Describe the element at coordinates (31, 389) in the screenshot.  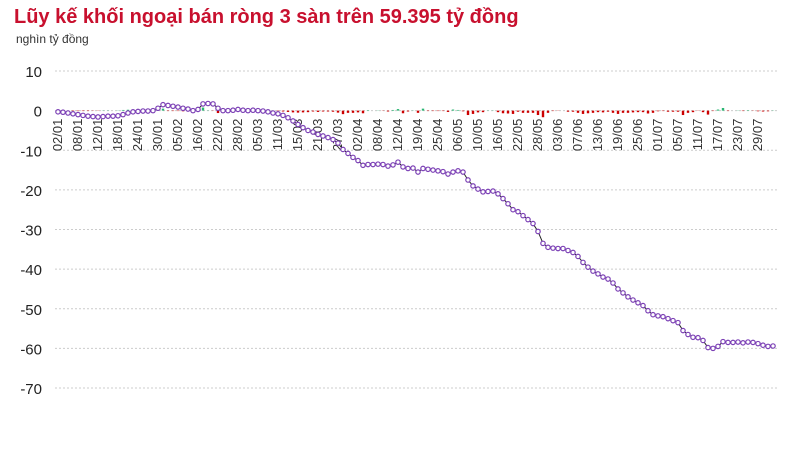
I see `y-tick-label: -70` at that location.